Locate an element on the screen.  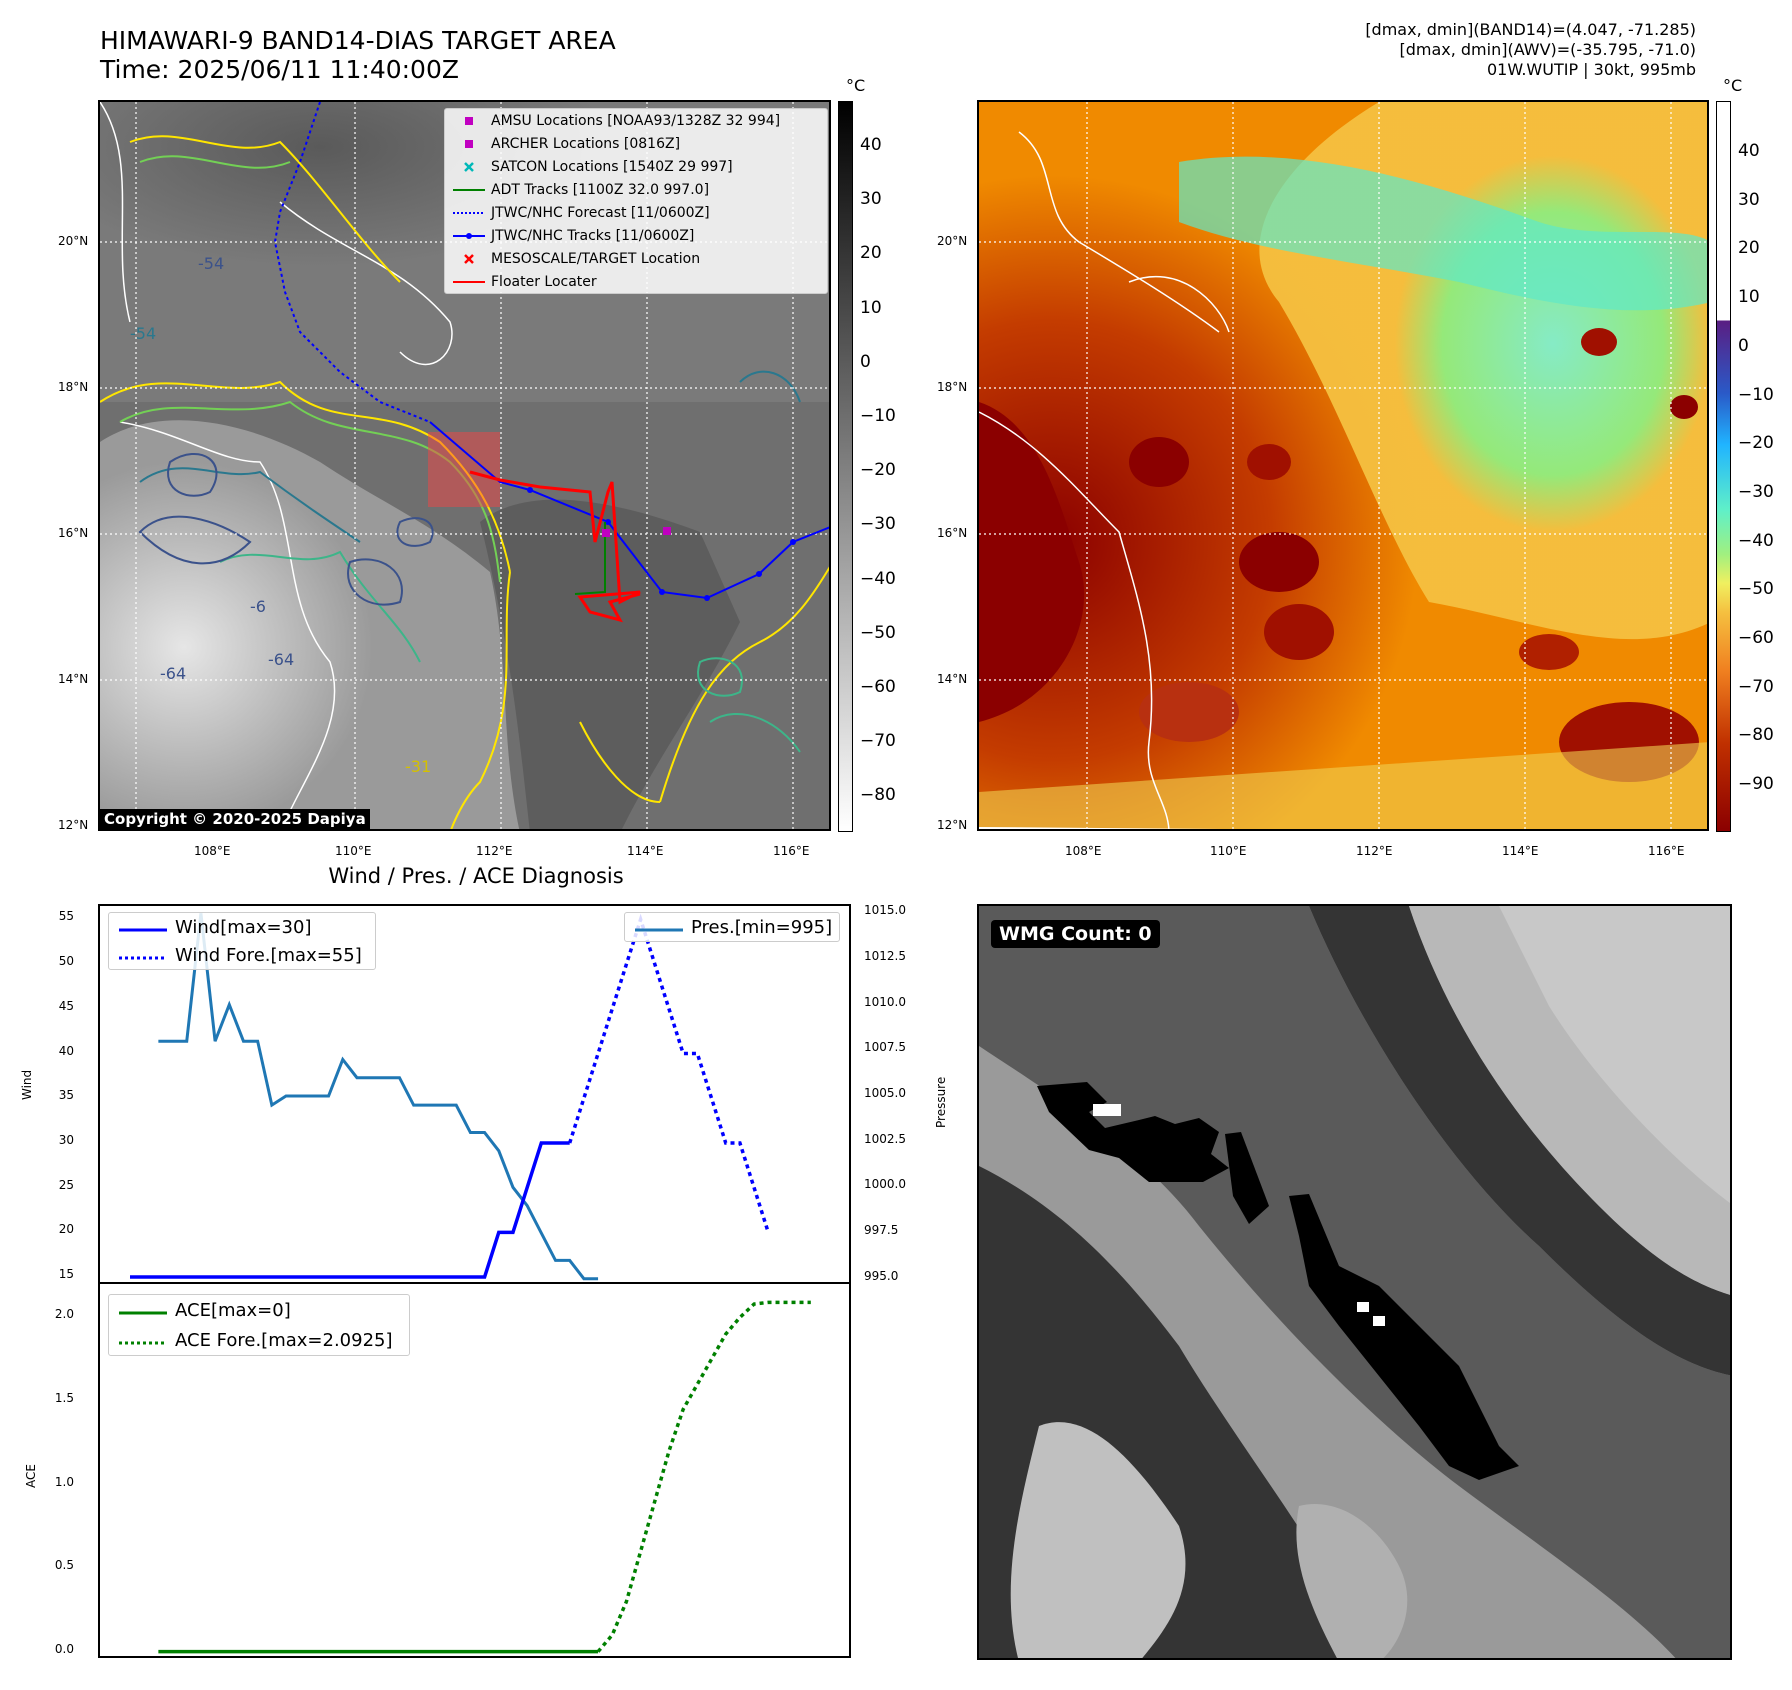
colorbar-tick: −70 is located at coordinates (878, 741).